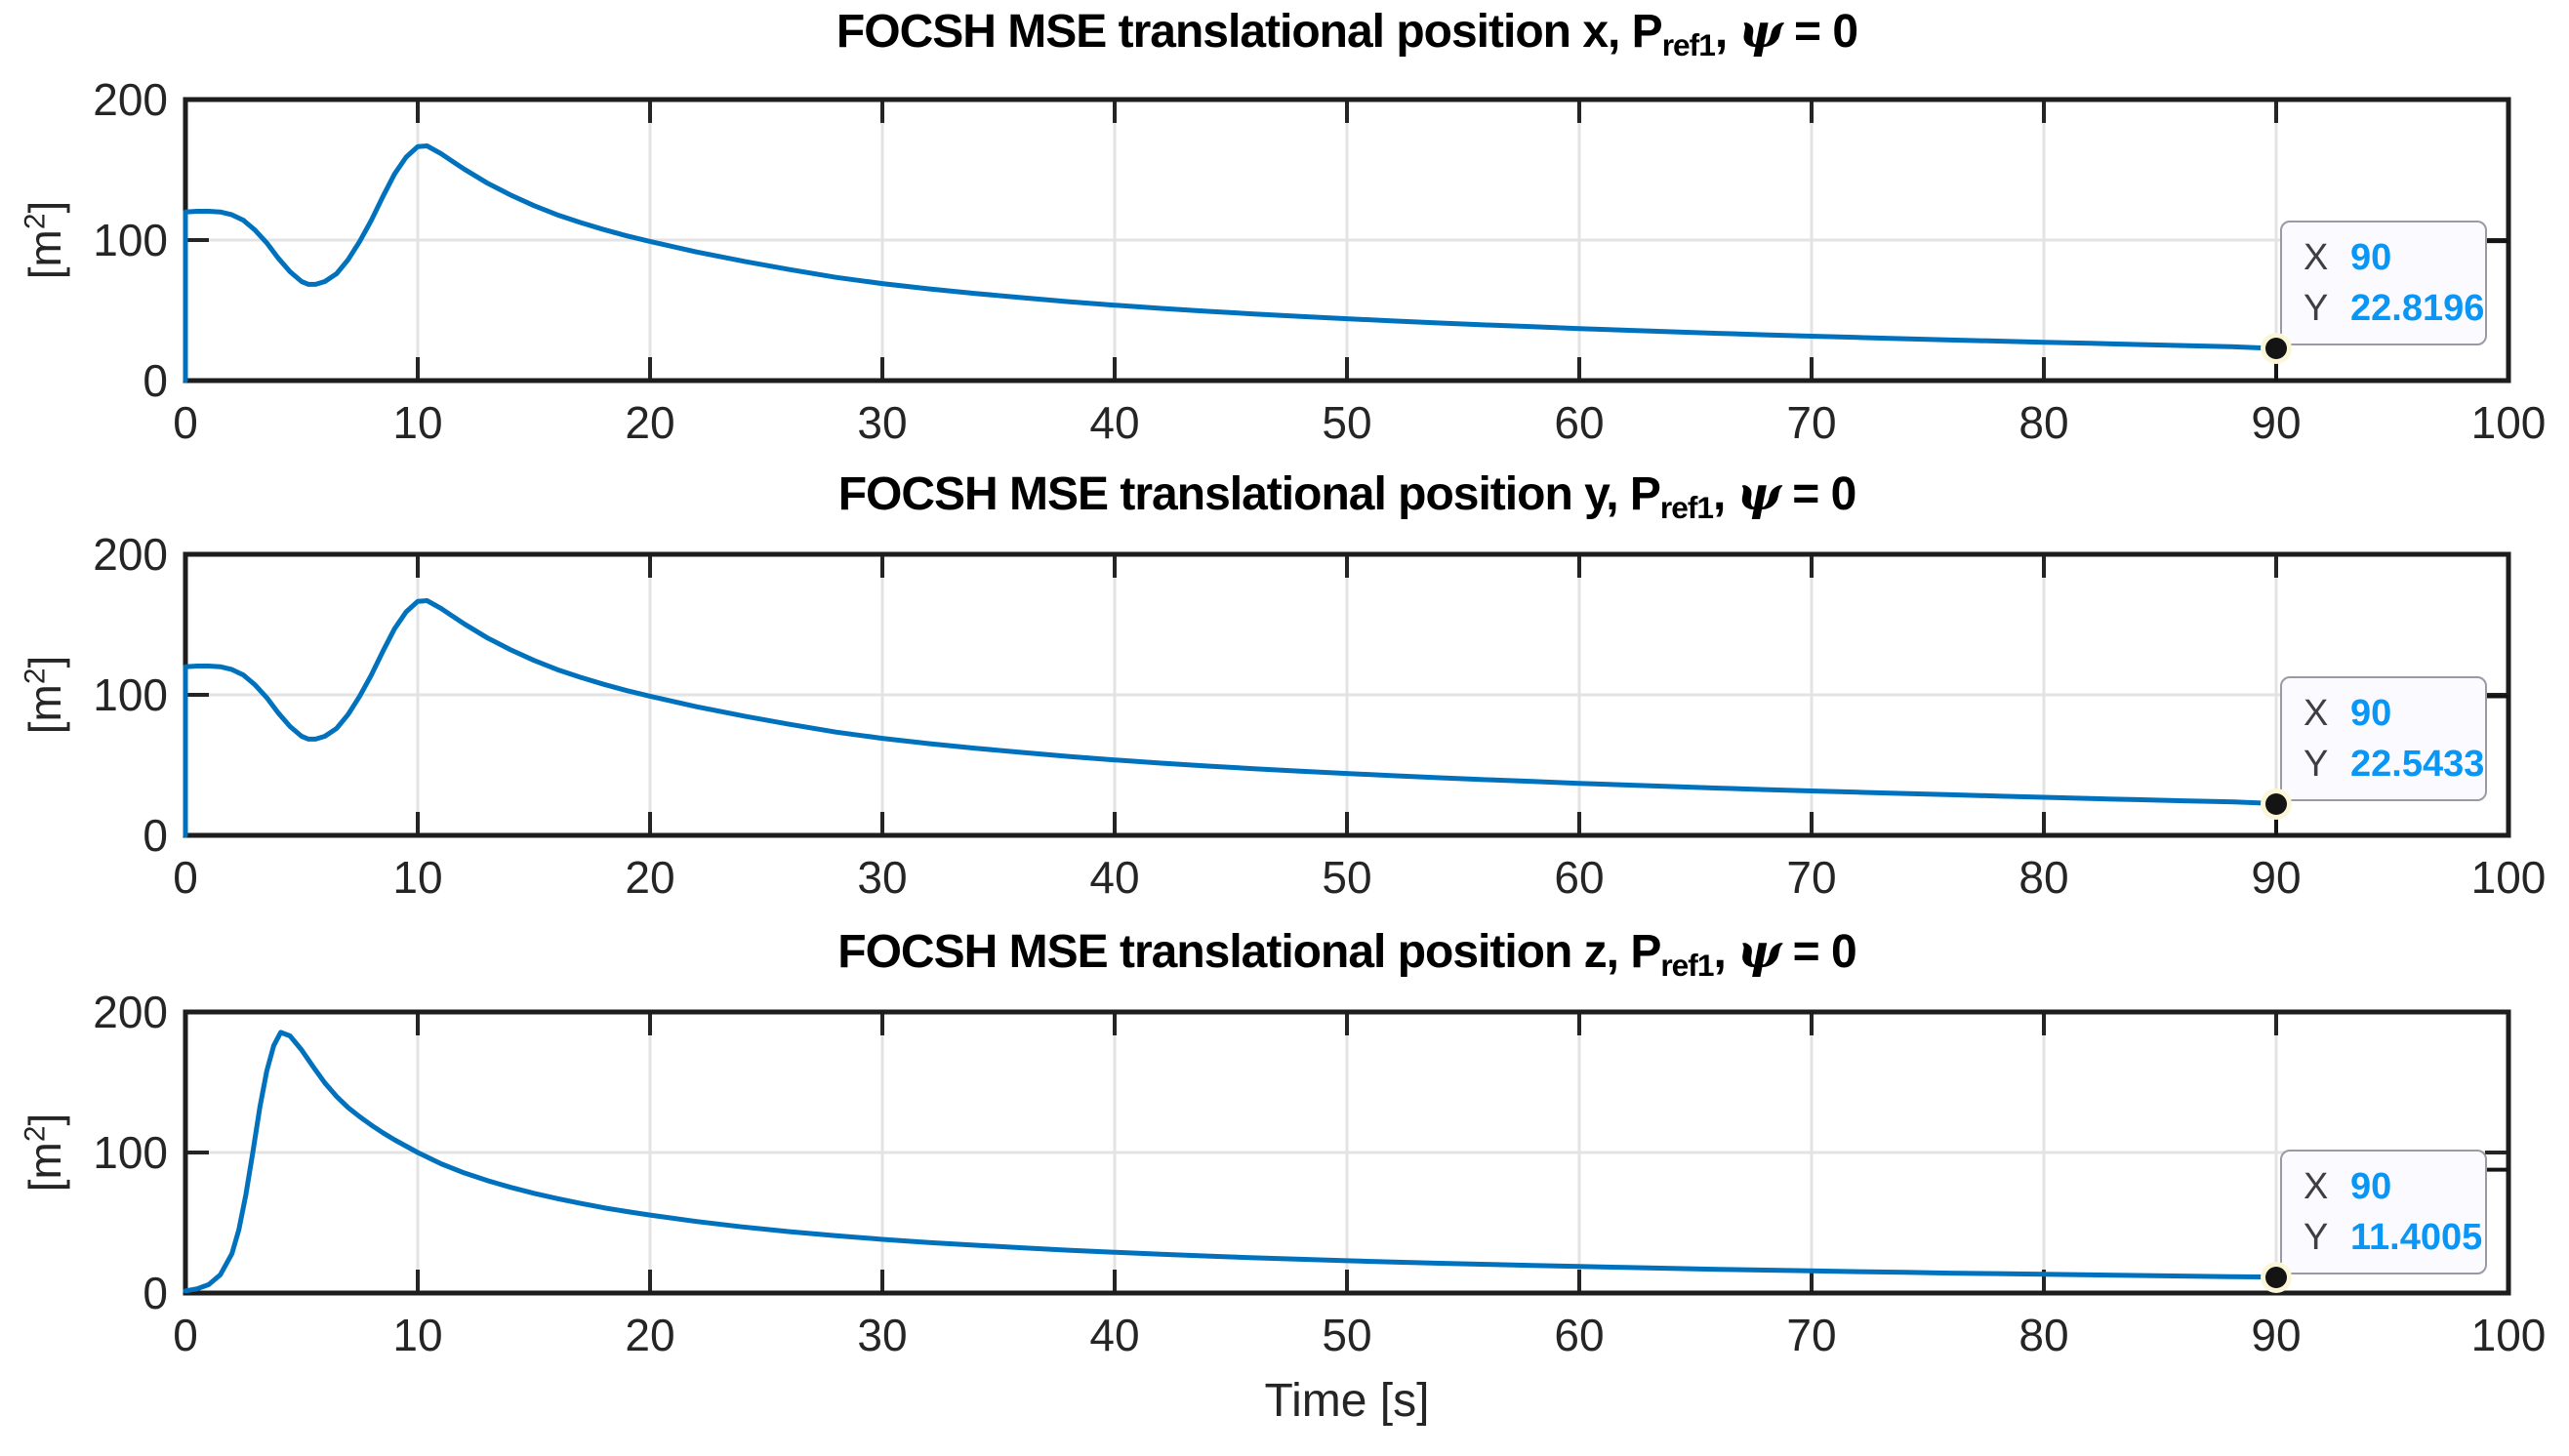 This screenshot has height=1456, width=2569. I want to click on title-text: FOCSH MSE translational position x, P, so click(1250, 32).